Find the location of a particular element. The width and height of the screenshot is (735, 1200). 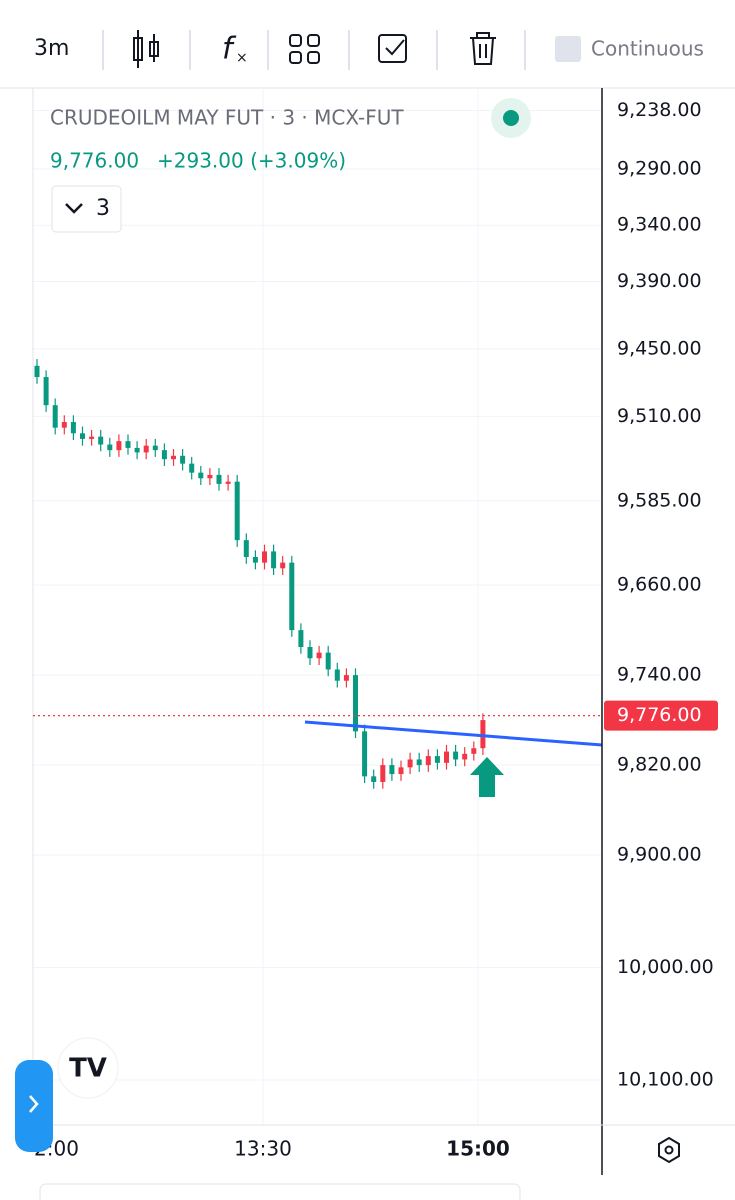

symbol-title: CRUDEOILM MAY FUT · 3 · MCX-FUT is located at coordinates (227, 118).